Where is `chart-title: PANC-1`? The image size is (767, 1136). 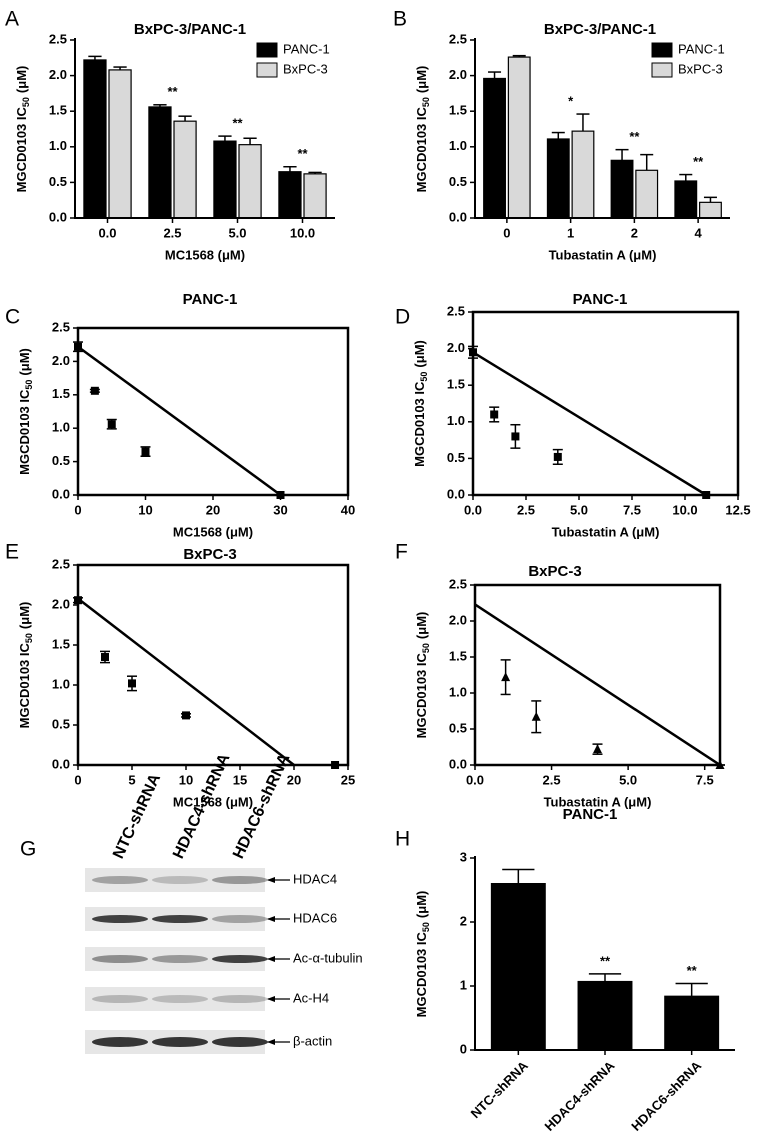 chart-title: PANC-1 is located at coordinates (590, 814).